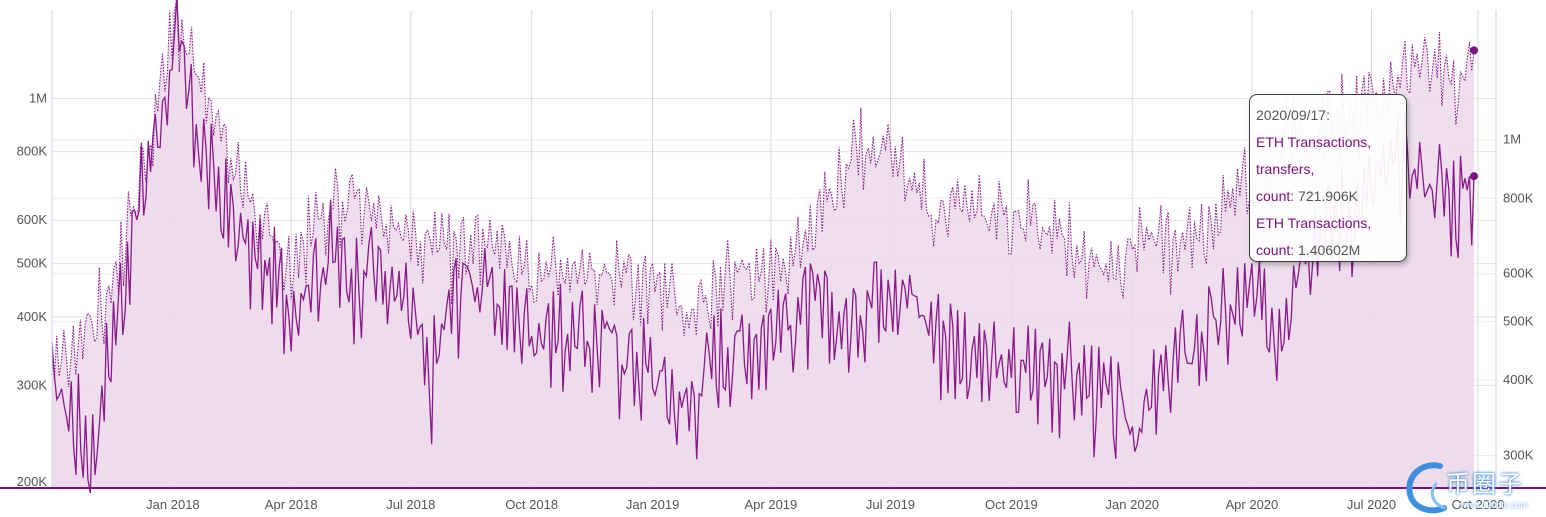  What do you see at coordinates (1474, 50) in the screenshot?
I see `series-2-end-point` at bounding box center [1474, 50].